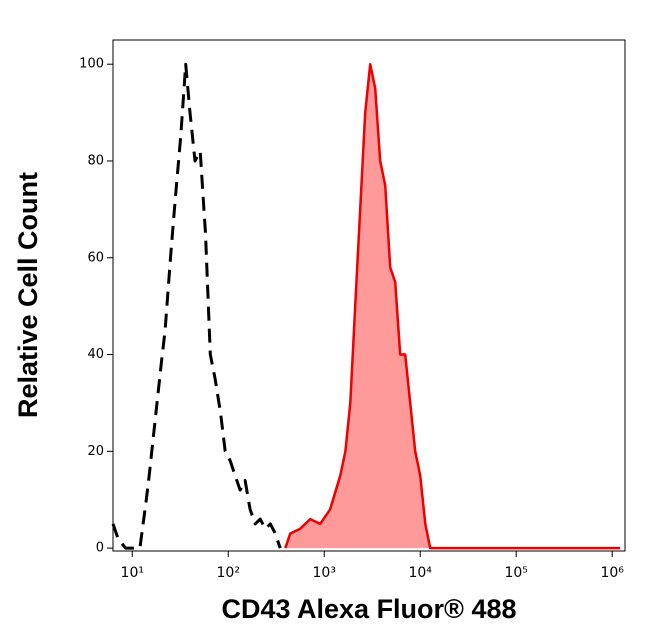  What do you see at coordinates (95, 160) in the screenshot?
I see `y-tick-label: 80` at bounding box center [95, 160].